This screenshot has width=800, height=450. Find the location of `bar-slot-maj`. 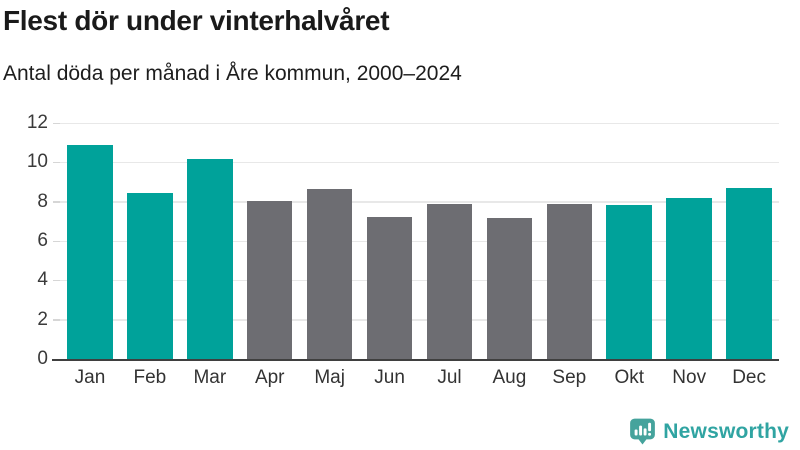

bar-slot-maj is located at coordinates (330, 241).